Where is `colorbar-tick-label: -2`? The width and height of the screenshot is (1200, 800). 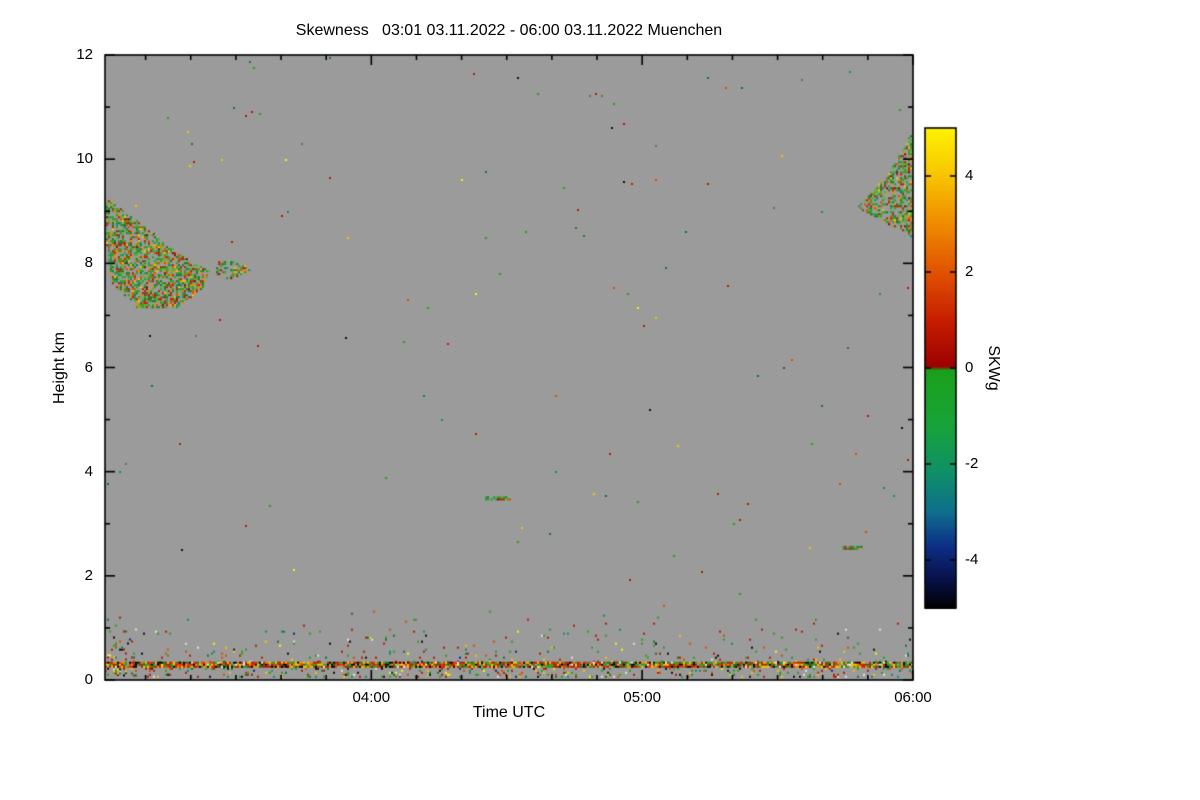 colorbar-tick-label: -2 is located at coordinates (972, 463).